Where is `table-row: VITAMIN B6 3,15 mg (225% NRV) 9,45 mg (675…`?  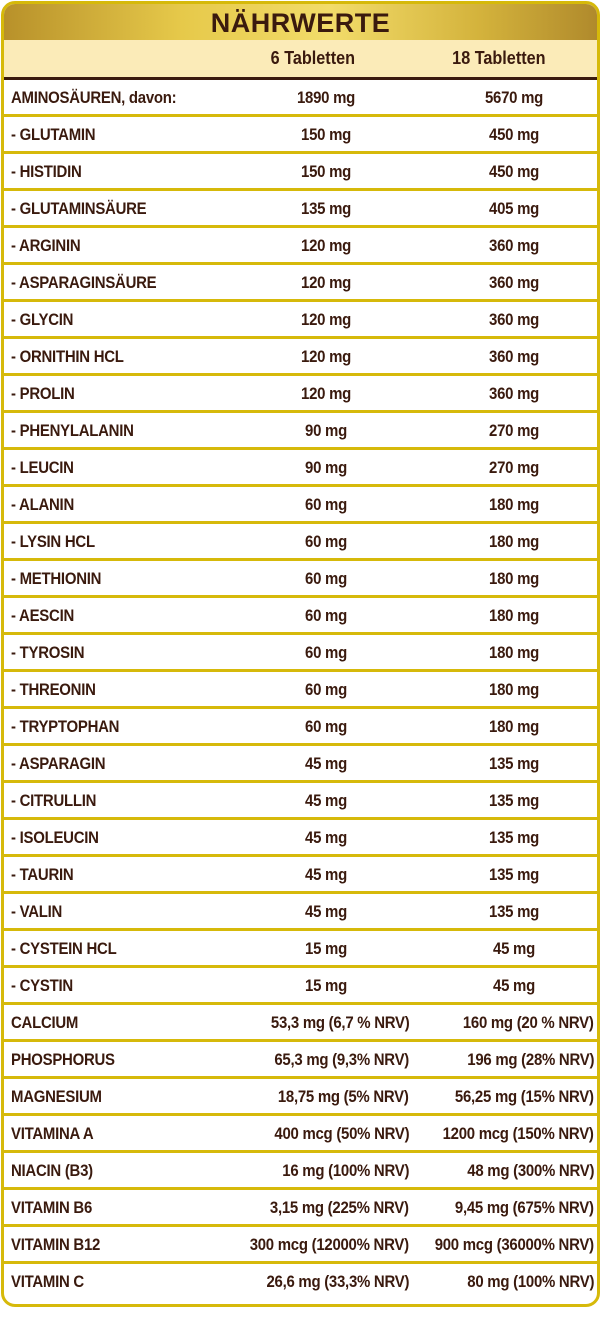 table-row: VITAMIN B6 3,15 mg (225% NRV) 9,45 mg (675… is located at coordinates (300, 1208).